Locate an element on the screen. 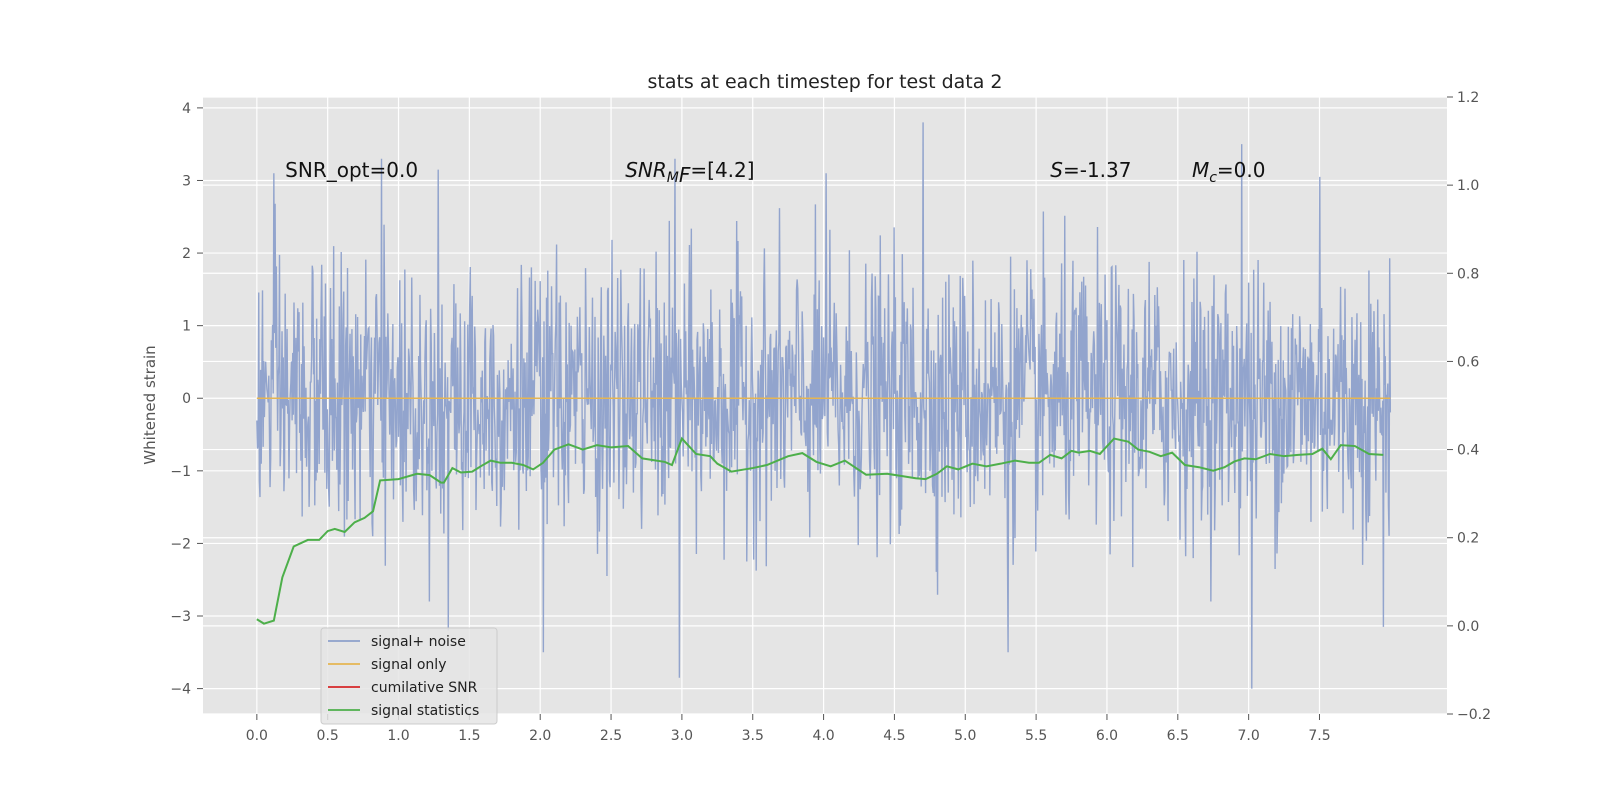 This screenshot has width=1600, height=800. y-tick-label: 2 is located at coordinates (186, 254).